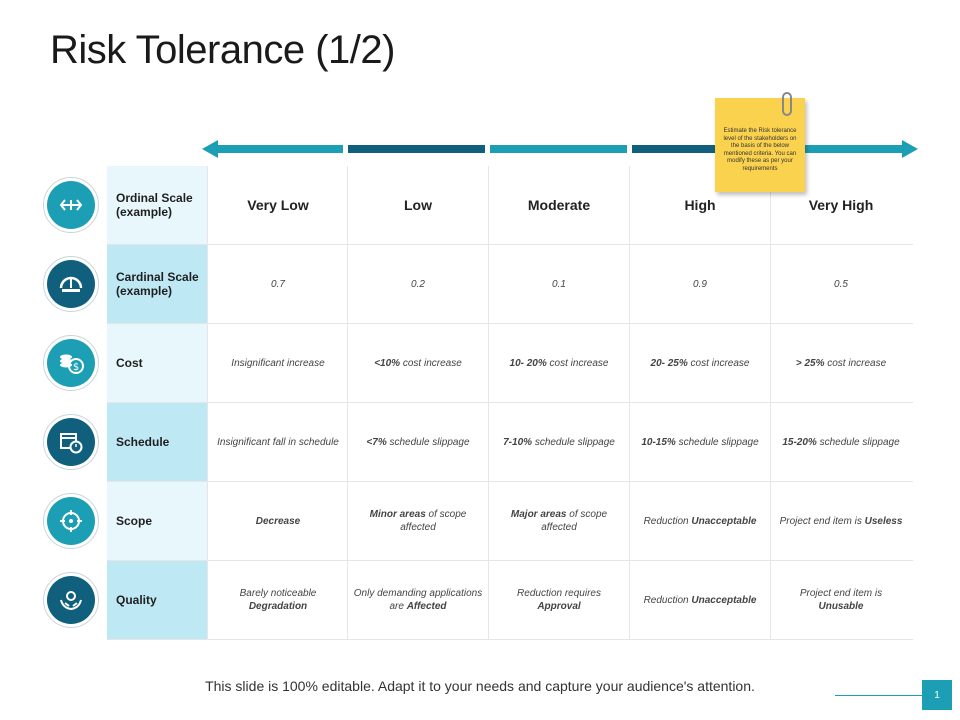 The image size is (960, 720). I want to click on cell-text: Very High, so click(841, 204).